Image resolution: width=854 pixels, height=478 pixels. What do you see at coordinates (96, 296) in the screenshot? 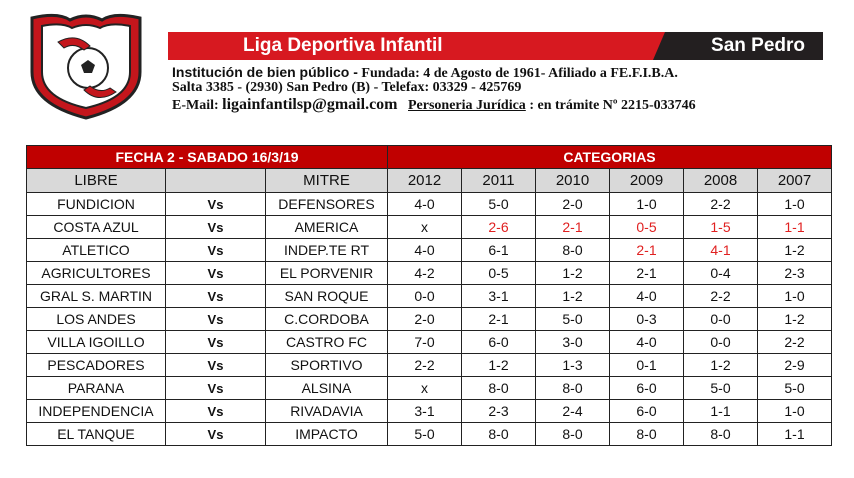
I see `home-team: GRAL S. MARTIN` at bounding box center [96, 296].